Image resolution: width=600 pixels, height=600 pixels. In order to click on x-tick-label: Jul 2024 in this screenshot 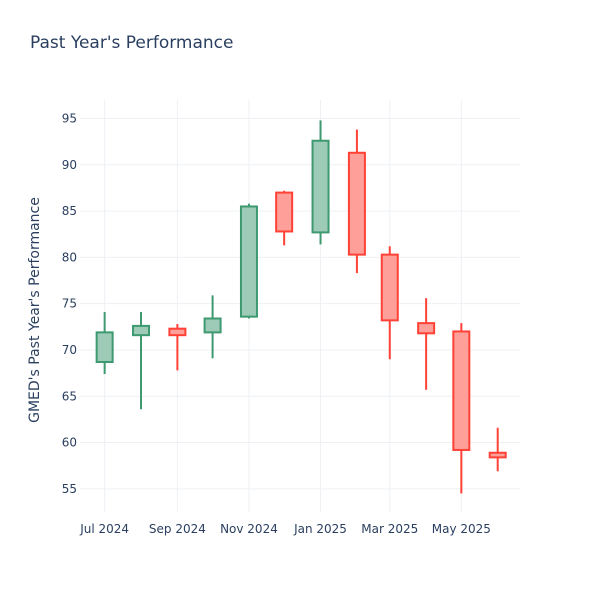, I will do `click(104, 529)`.